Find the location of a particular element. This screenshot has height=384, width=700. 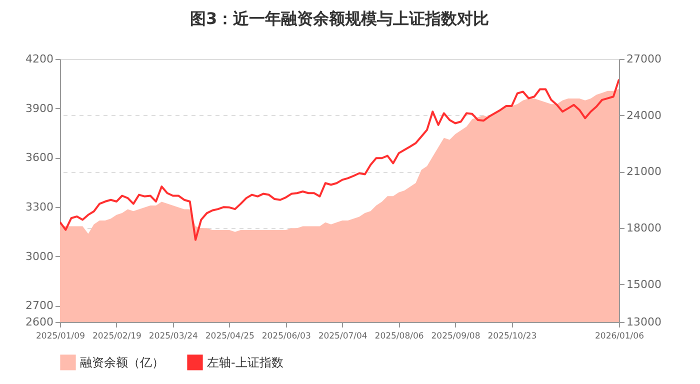

x-tick-label: 2025/08/06 is located at coordinates (399, 337).